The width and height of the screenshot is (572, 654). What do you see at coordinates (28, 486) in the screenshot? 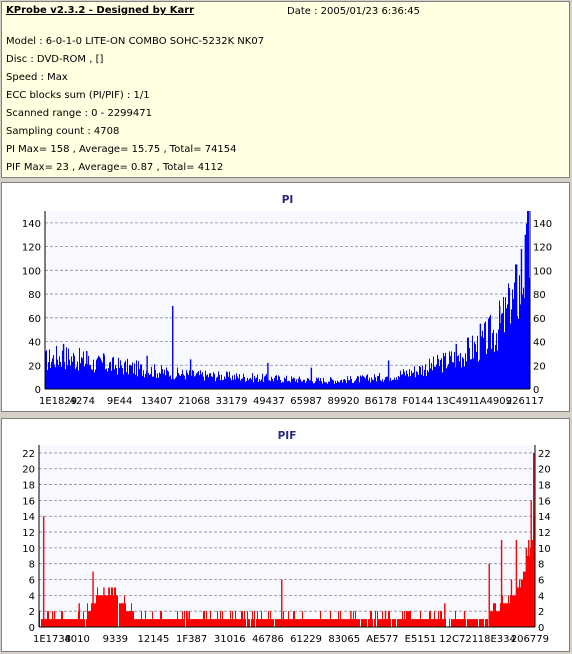
I see `pif-ytick-left: 18` at bounding box center [28, 486].